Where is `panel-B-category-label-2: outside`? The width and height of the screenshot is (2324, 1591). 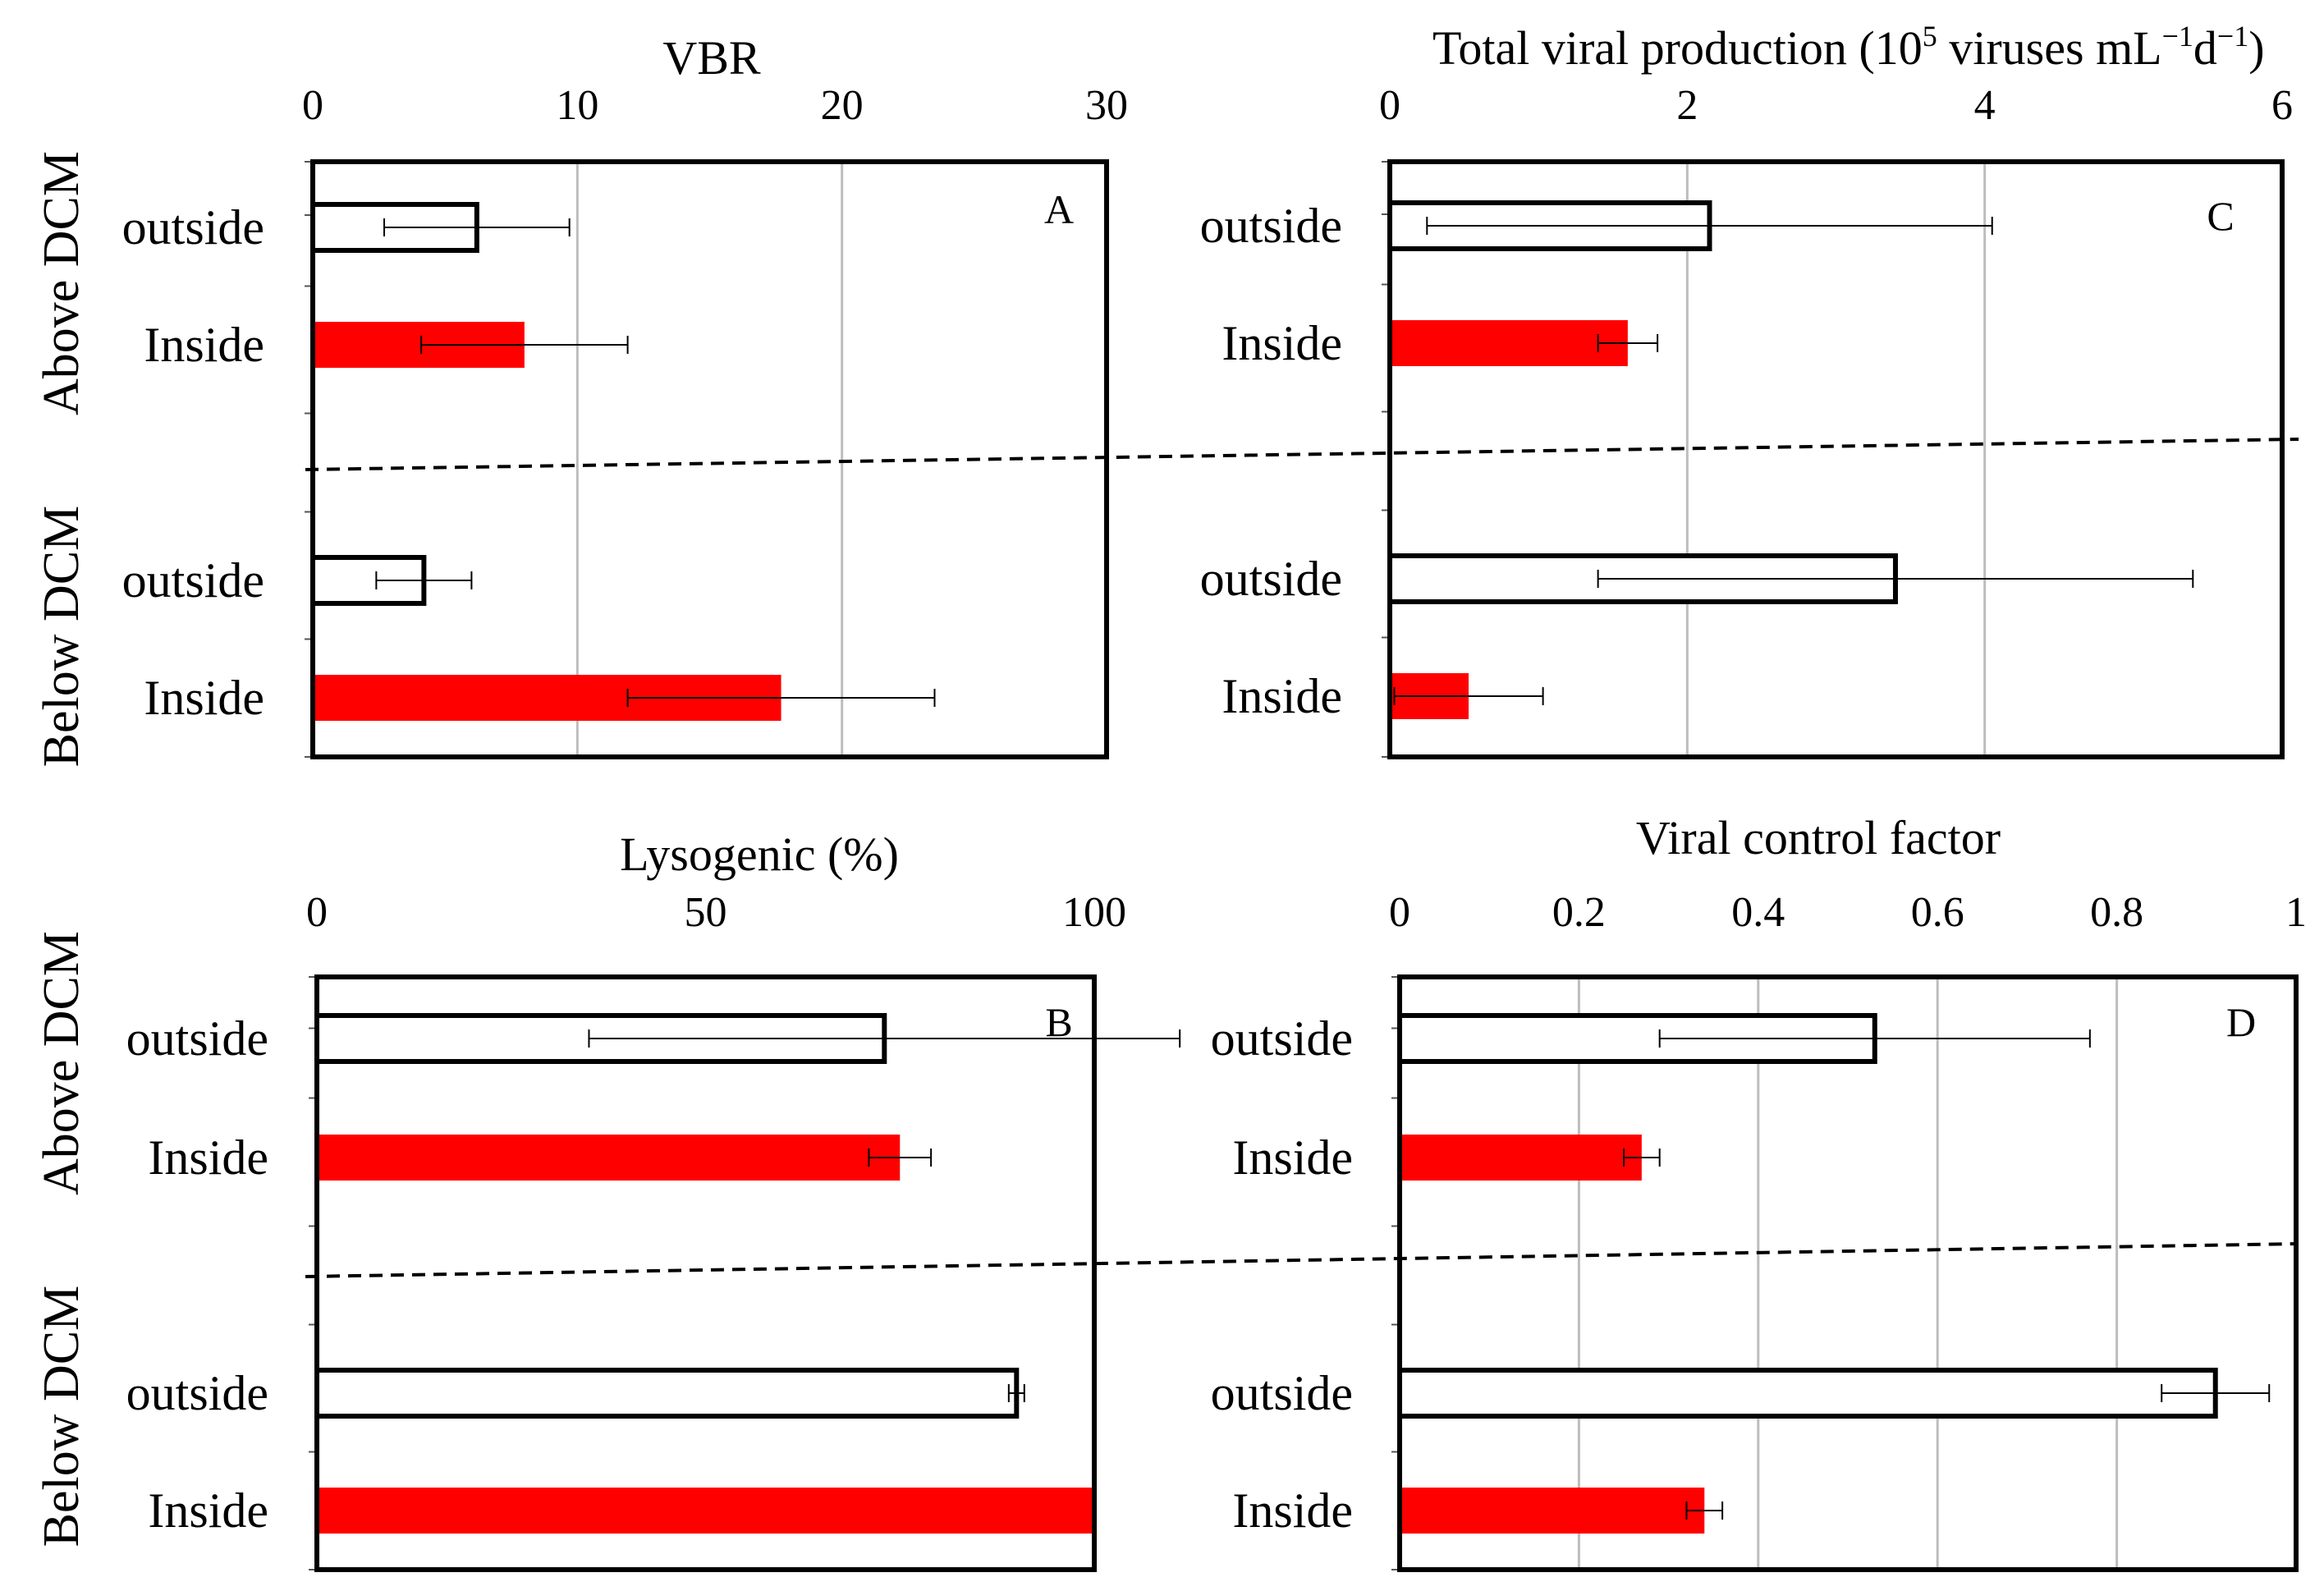 panel-B-category-label-2: outside is located at coordinates (197, 1393).